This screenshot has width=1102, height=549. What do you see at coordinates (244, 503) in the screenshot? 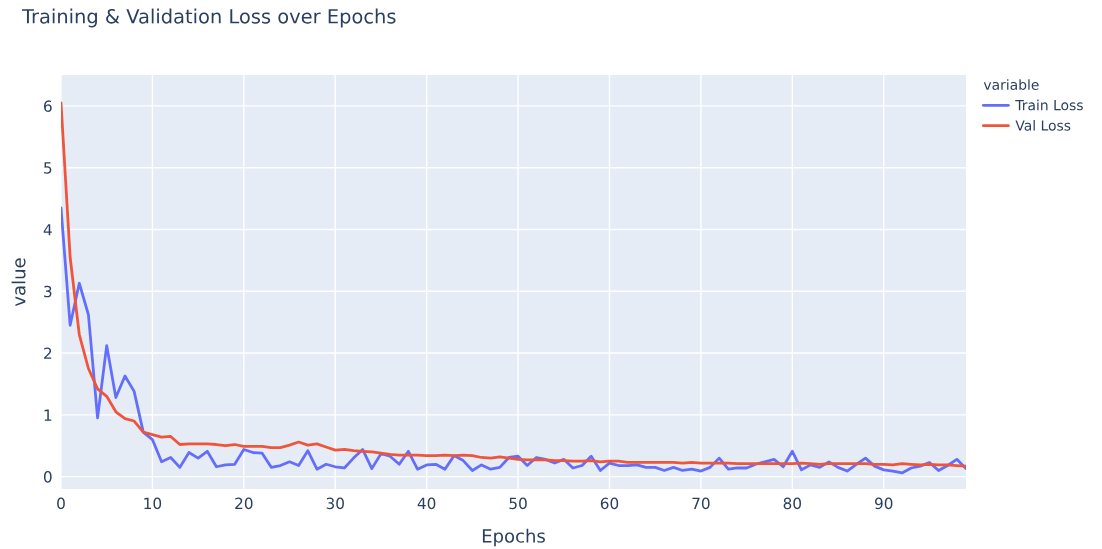
I see `x-tick-label: 20` at bounding box center [244, 503].